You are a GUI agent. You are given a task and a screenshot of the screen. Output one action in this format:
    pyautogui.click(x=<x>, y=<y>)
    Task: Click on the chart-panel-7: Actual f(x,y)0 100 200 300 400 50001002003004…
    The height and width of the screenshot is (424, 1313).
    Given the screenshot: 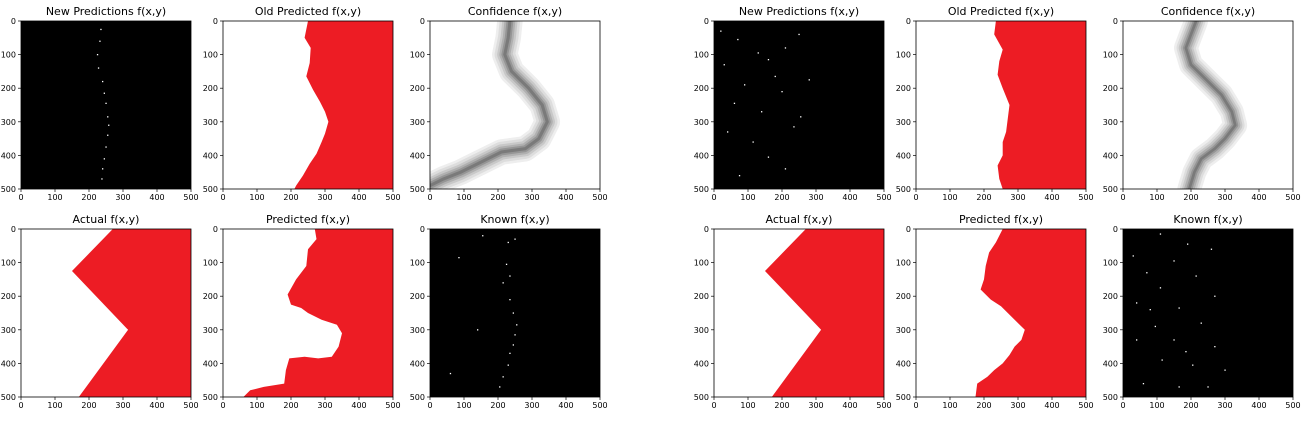 What is the action you would take?
    pyautogui.click(x=100, y=311)
    